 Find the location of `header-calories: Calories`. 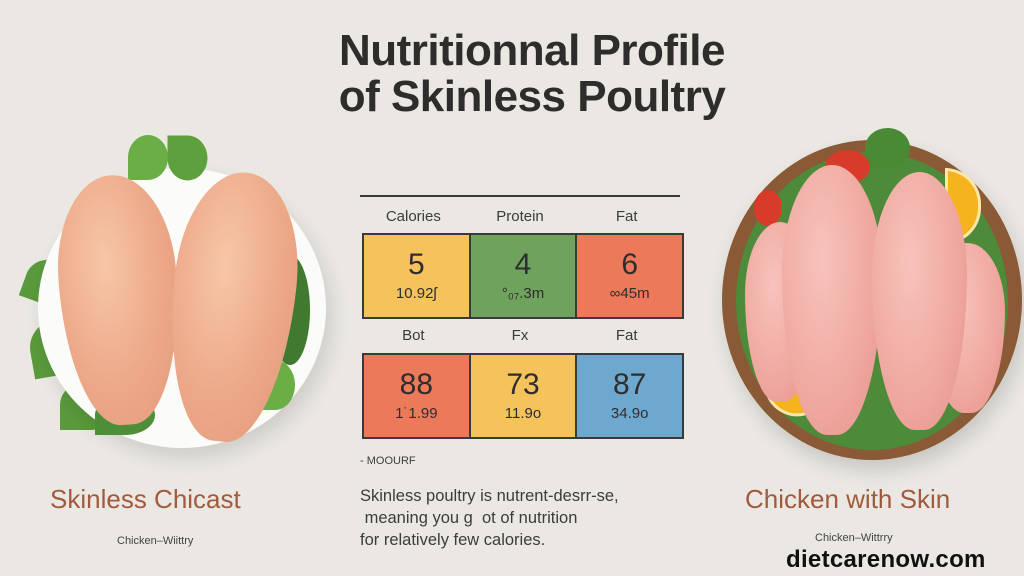

header-calories: Calories is located at coordinates (413, 216).